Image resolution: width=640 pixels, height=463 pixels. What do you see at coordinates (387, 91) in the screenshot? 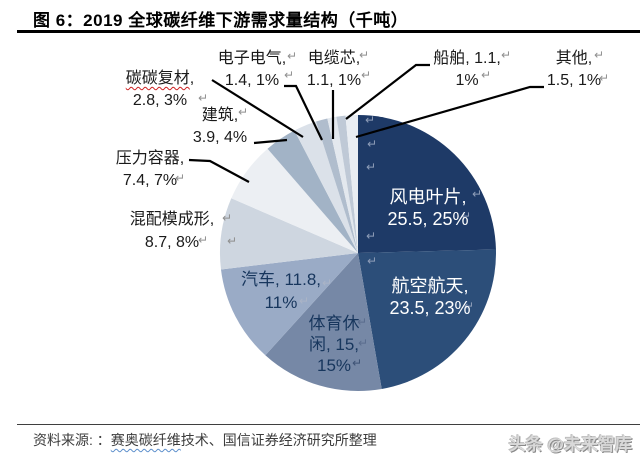
I see `leader-line-ship` at bounding box center [387, 91].